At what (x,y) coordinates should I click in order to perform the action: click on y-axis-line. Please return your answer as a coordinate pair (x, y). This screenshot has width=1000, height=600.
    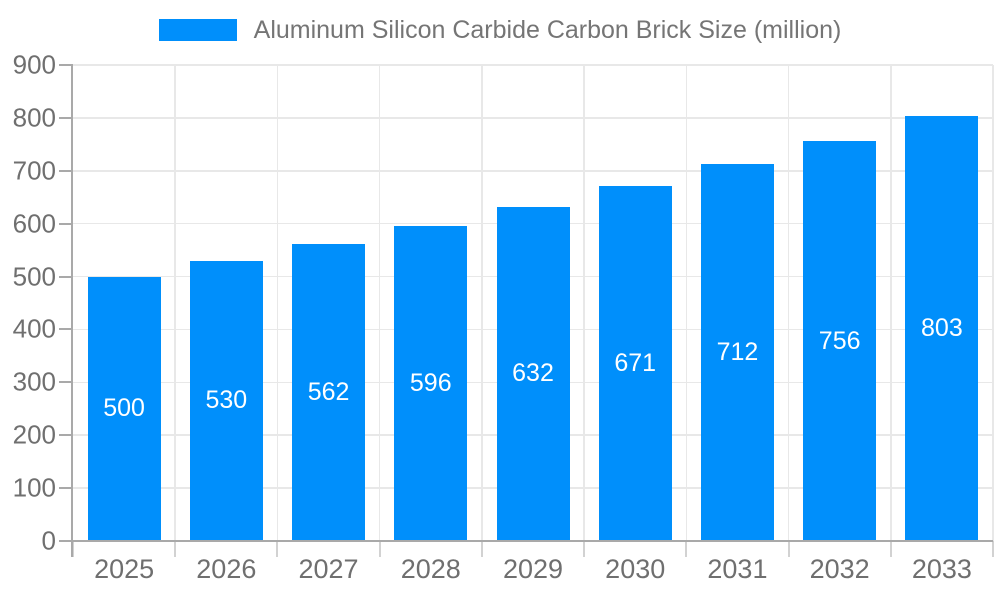
    Looking at the image, I should click on (72, 311).